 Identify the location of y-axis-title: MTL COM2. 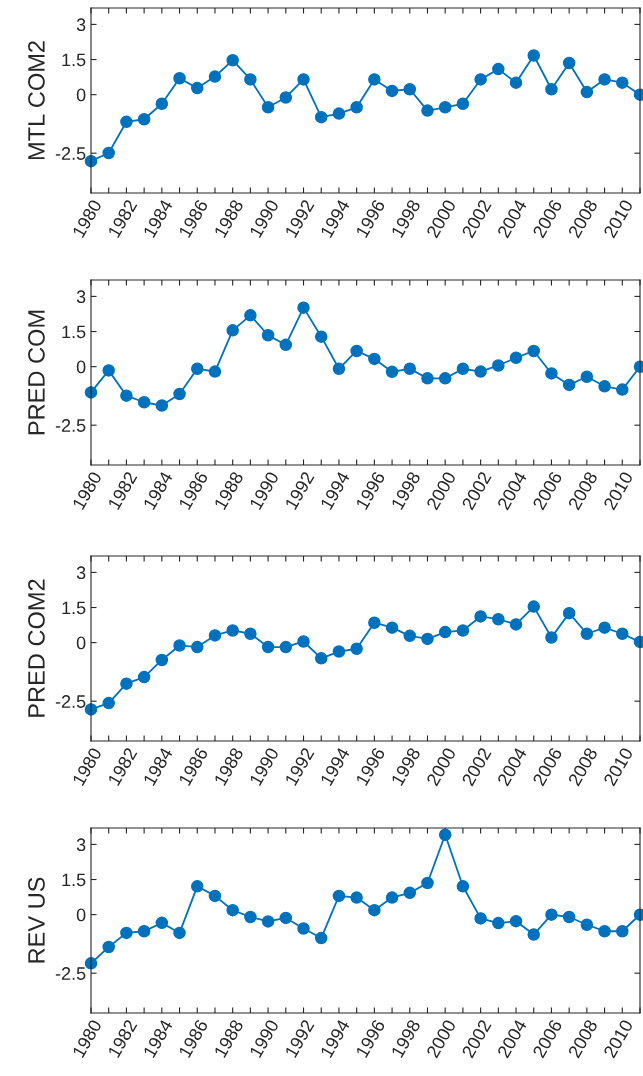
(36, 100).